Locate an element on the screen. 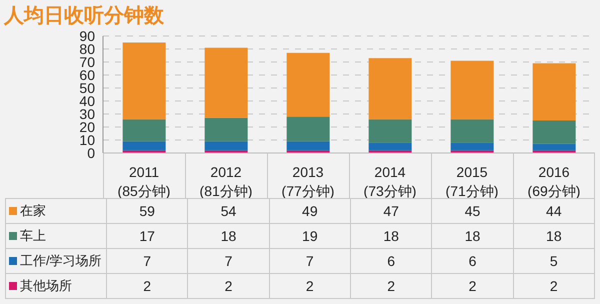 The height and width of the screenshot is (304, 600). x-tick-label: 2014 is located at coordinates (390, 172).